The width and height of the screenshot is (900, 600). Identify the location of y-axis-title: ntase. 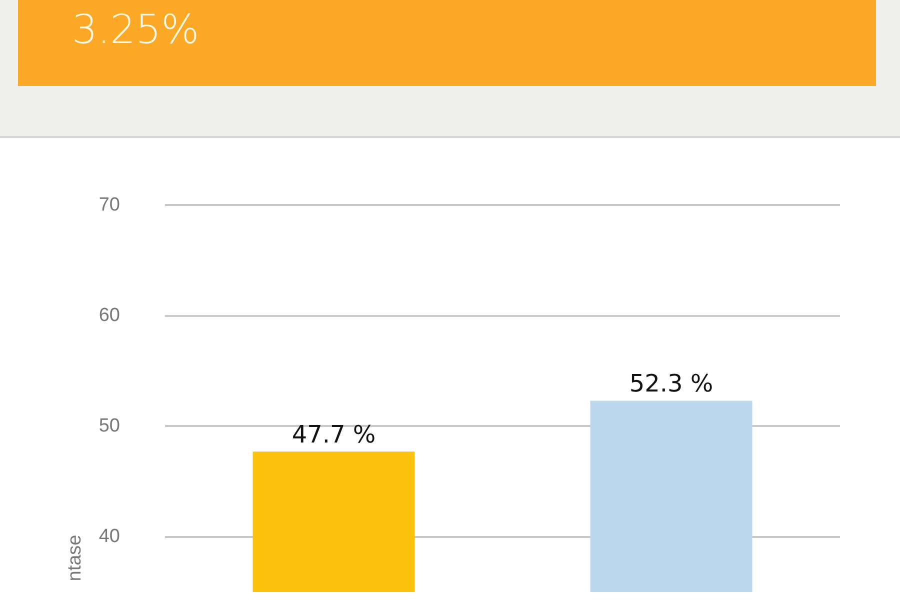
(75, 558).